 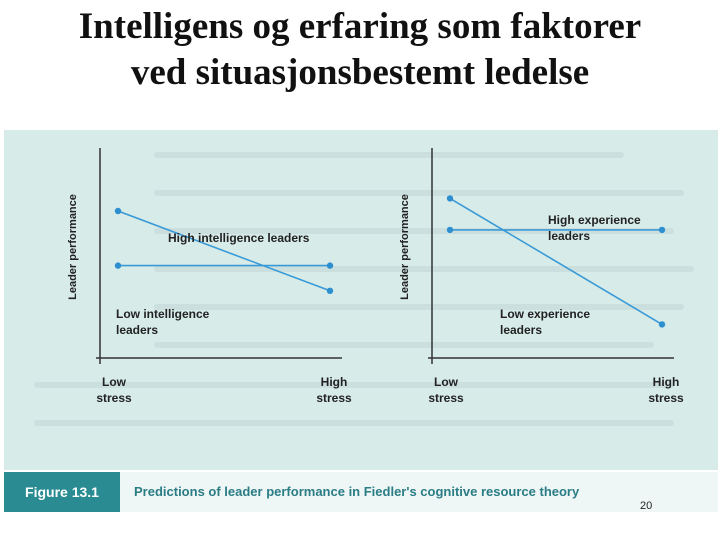 I want to click on chart-2-y-axis-label: Leader performance, so click(x=405, y=247).